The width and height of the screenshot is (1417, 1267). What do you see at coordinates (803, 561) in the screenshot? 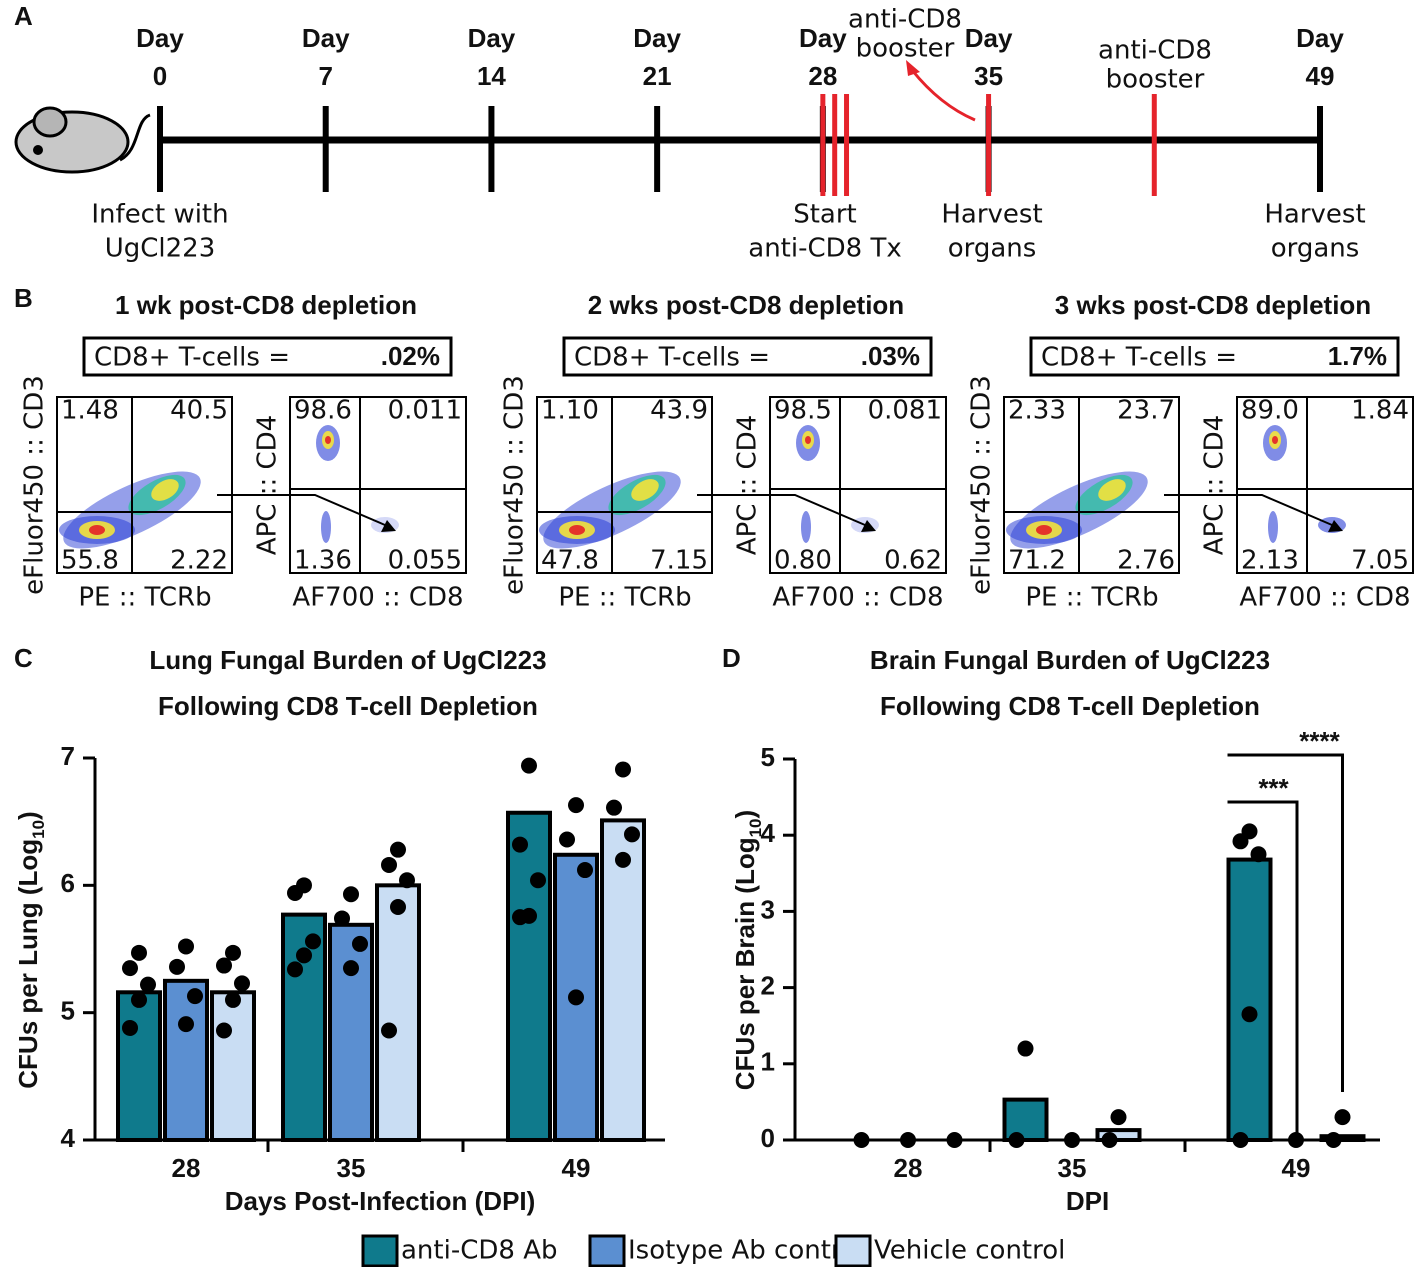
I see `quadrant-value: 0.80` at bounding box center [803, 561].